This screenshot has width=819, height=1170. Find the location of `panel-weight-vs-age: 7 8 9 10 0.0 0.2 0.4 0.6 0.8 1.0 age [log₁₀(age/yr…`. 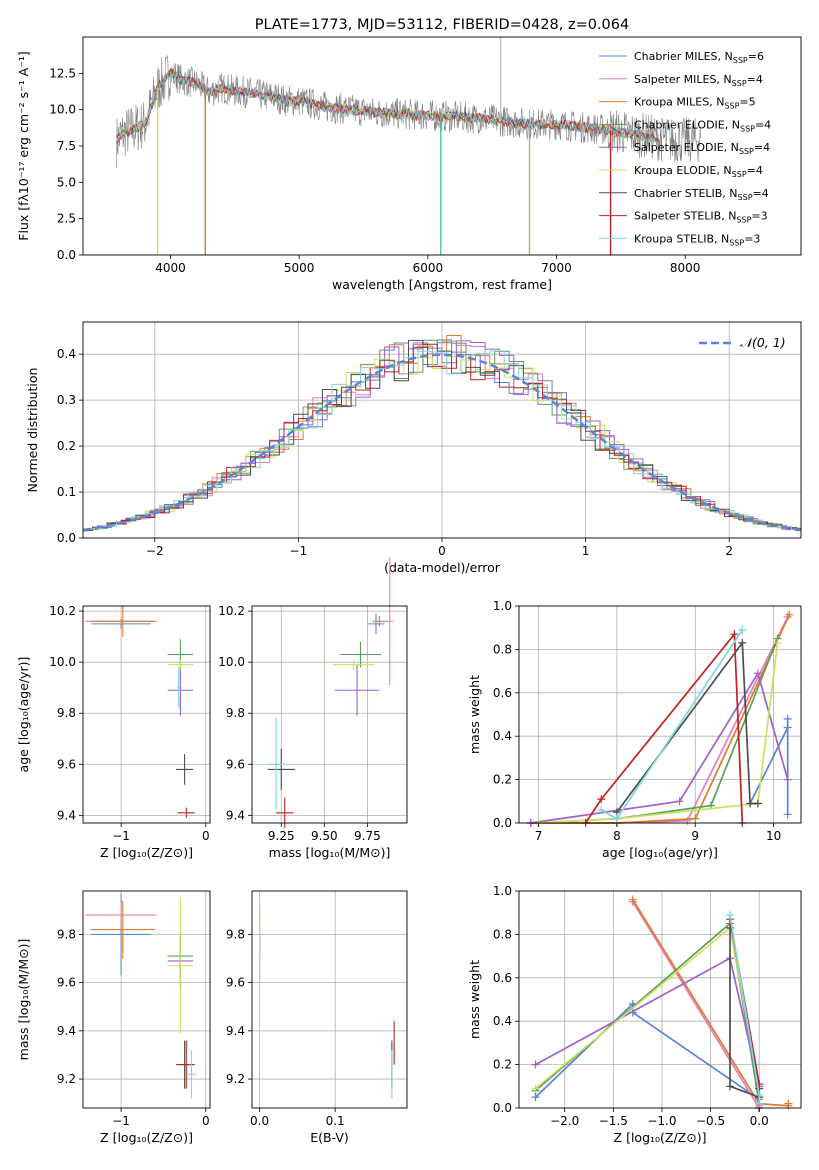

panel-weight-vs-age: 7 8 9 10 0.0 0.2 0.4 0.6 0.8 1.0 age [log₁₀(age/yr… is located at coordinates (634, 729).